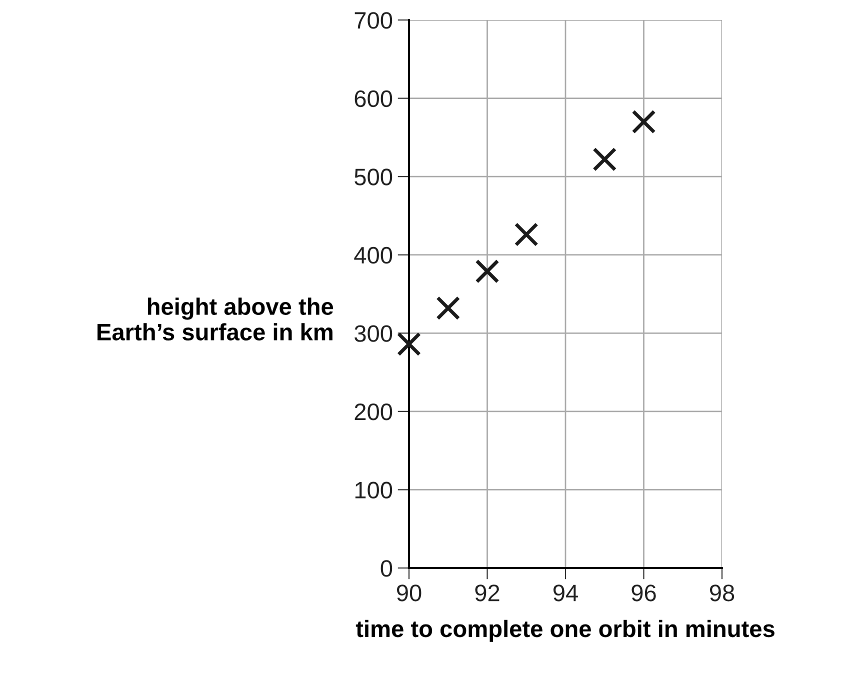 The width and height of the screenshot is (848, 675). Describe the element at coordinates (565, 593) in the screenshot. I see `x-tick-label: 94` at that location.